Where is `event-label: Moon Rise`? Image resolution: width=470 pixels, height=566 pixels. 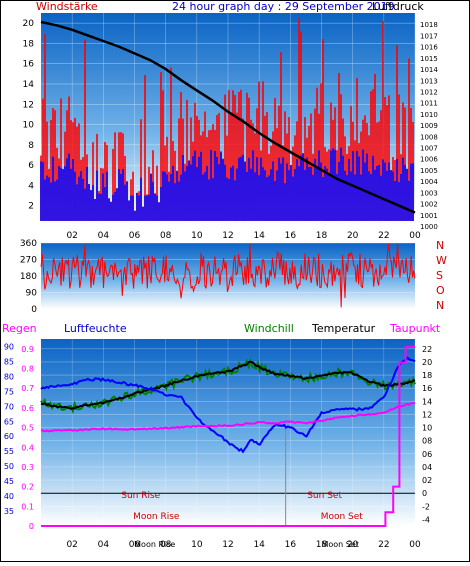
event-label: Moon Rise is located at coordinates (156, 517).